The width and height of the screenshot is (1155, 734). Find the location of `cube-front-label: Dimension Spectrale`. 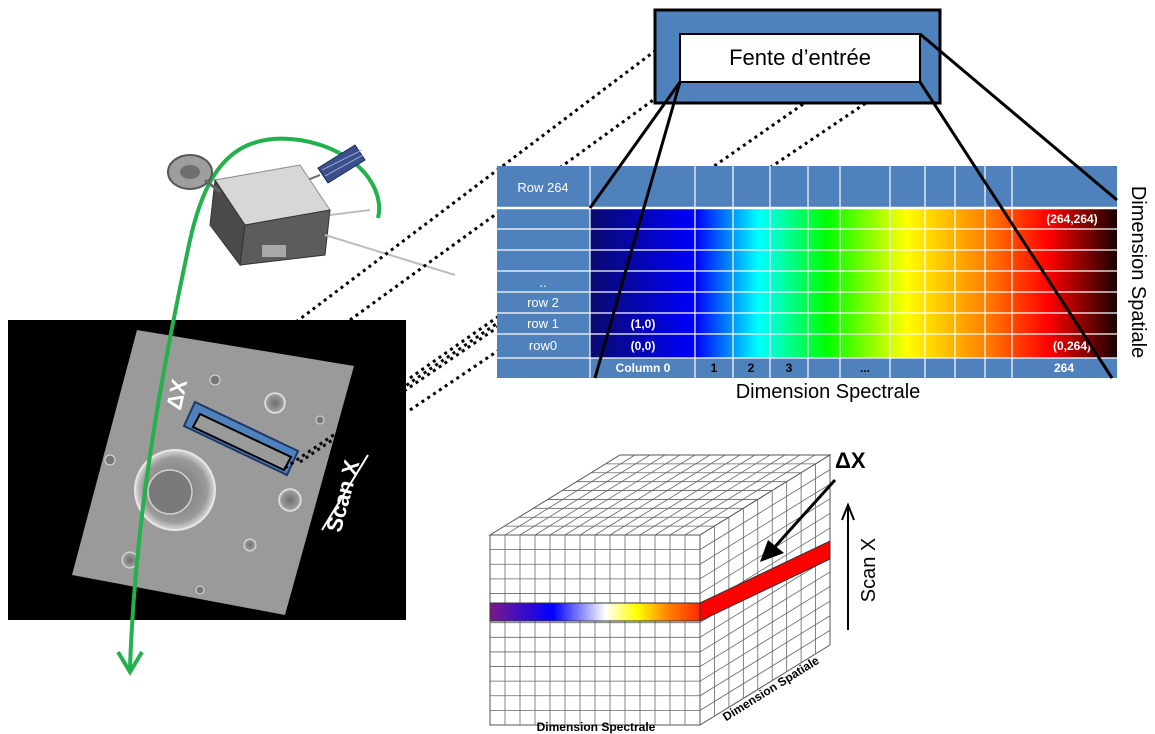

cube-front-label: Dimension Spectrale is located at coordinates (596, 727).